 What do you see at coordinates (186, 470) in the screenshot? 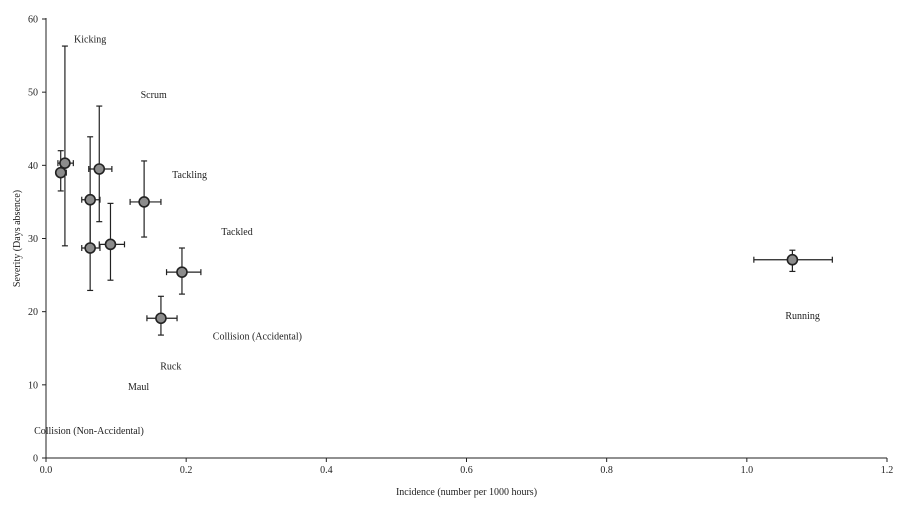
I see `x-tick-label: 0.2` at bounding box center [186, 470].